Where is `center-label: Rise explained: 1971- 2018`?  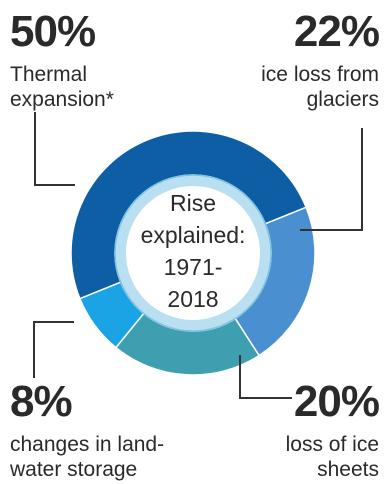 center-label: Rise explained: 1971- 2018 is located at coordinates (193, 251).